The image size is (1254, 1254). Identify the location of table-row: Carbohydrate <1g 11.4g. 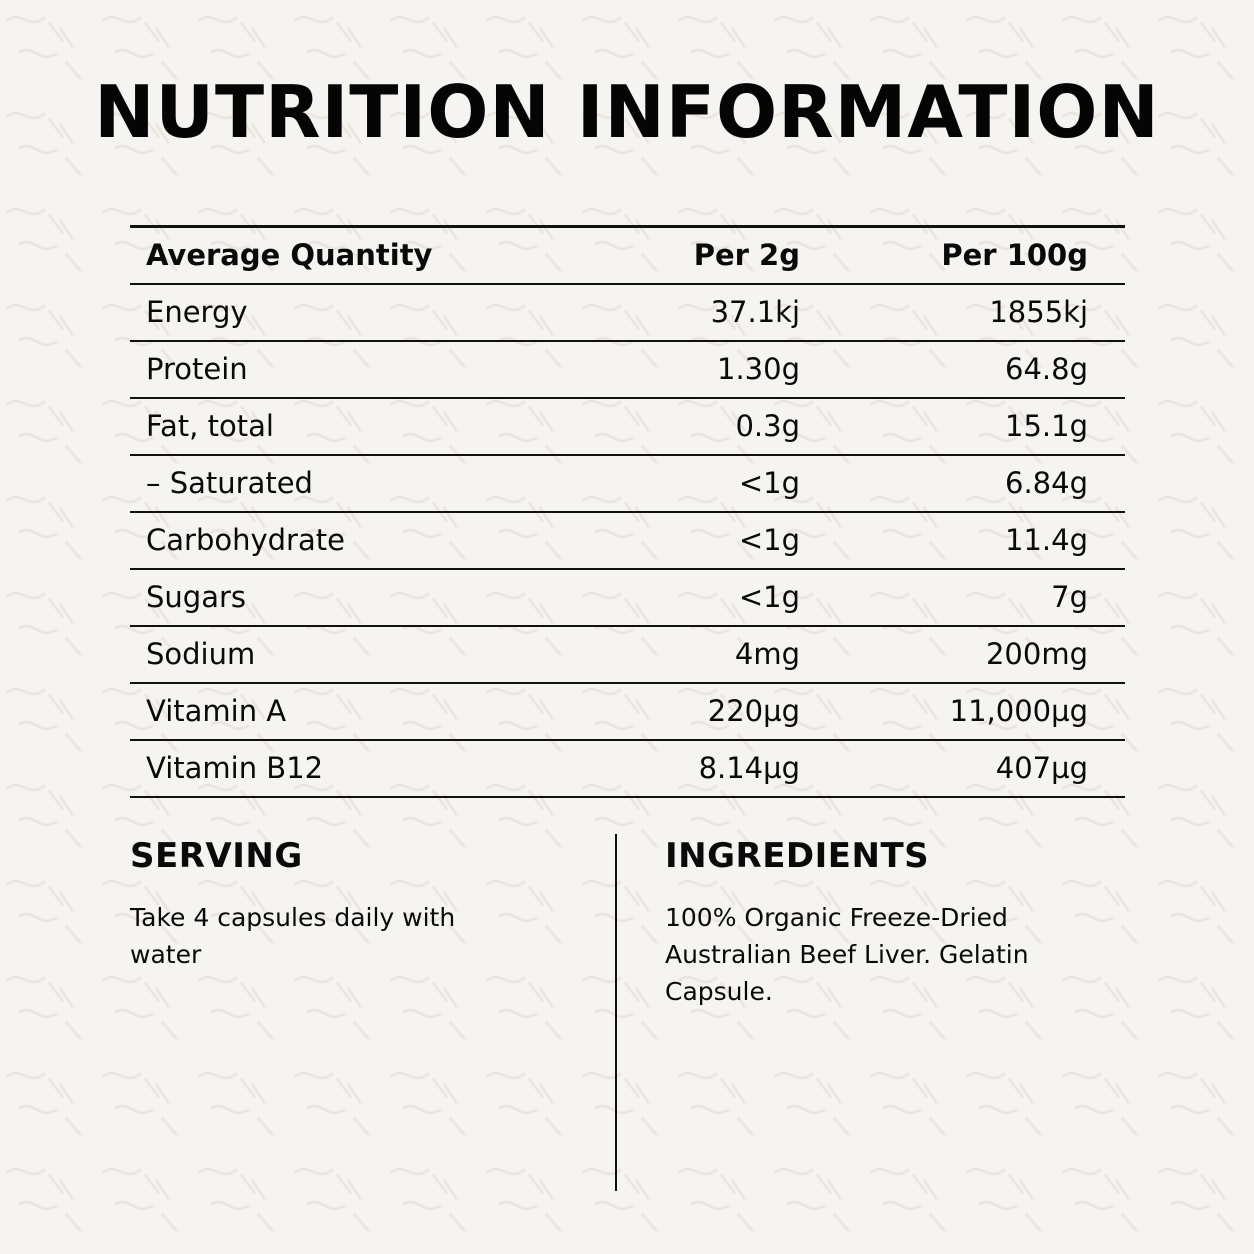
(627, 540).